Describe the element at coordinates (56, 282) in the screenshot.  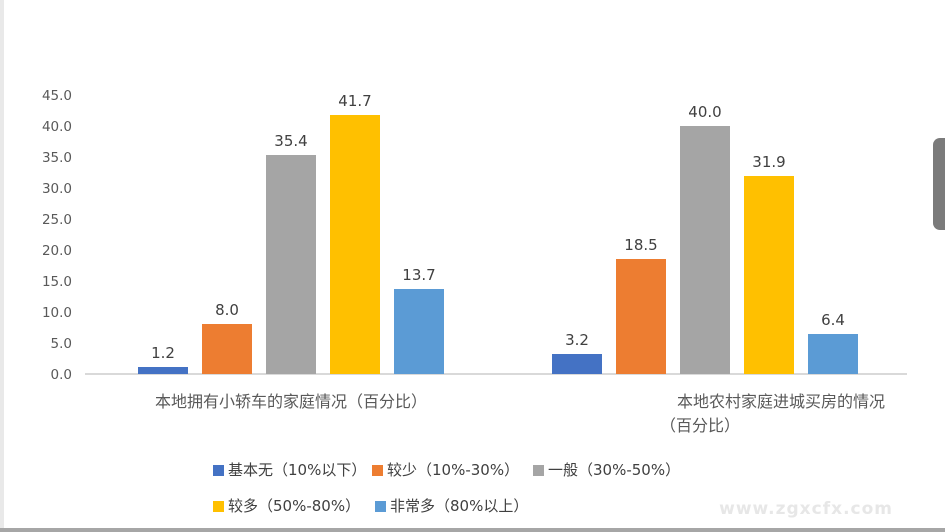
I see `y-axis-tick-label: 15.0` at that location.